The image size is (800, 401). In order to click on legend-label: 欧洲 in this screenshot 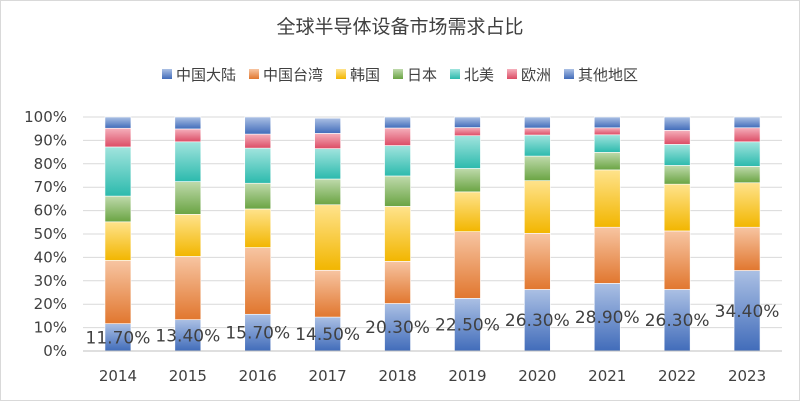, I will do `click(536, 75)`.